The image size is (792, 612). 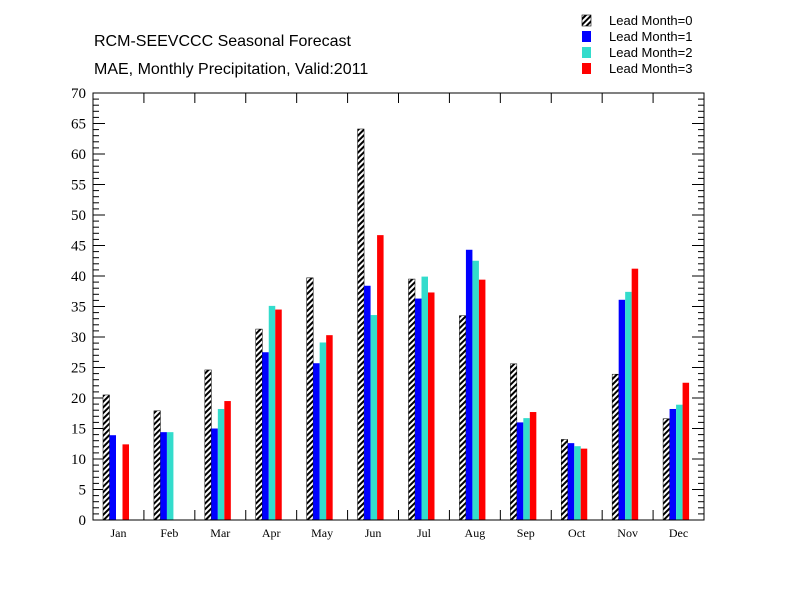 What do you see at coordinates (78, 308) in the screenshot?
I see `y-tick-label: 35` at bounding box center [78, 308].